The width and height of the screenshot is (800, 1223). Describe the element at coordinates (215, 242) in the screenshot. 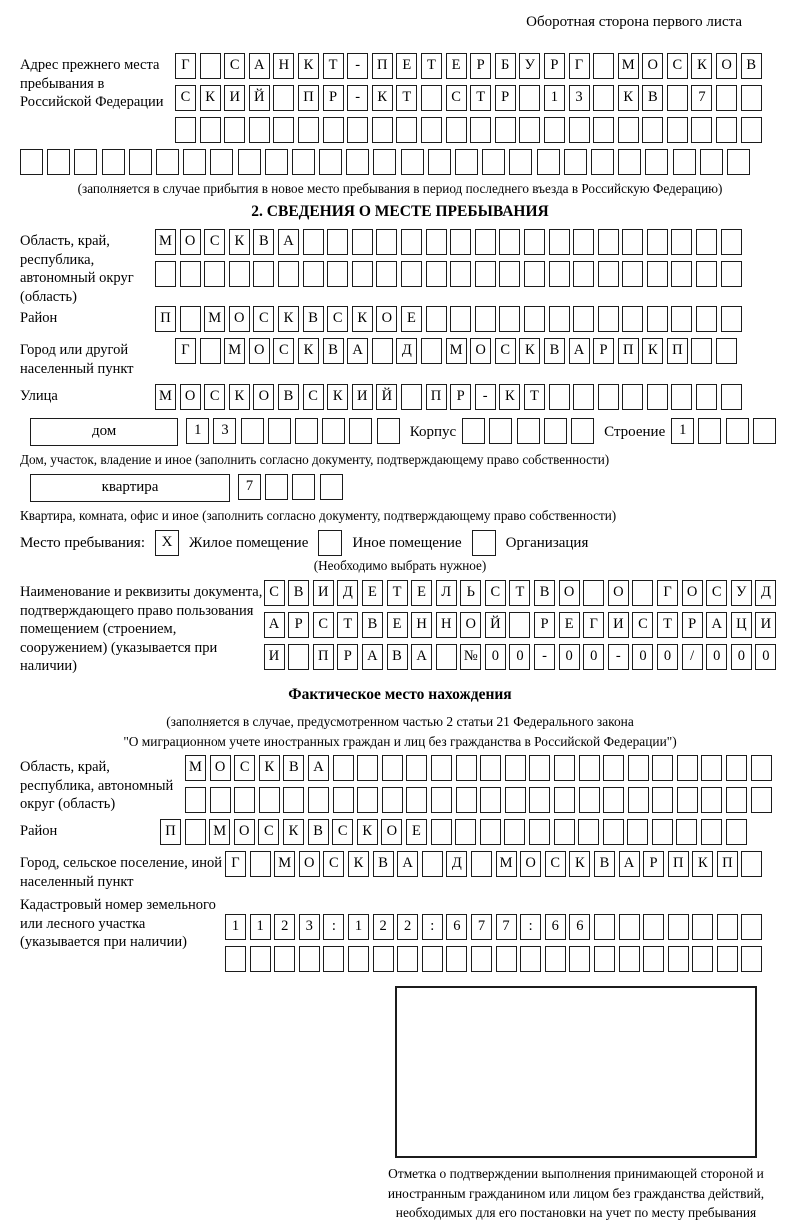

I see `char-cell: С` at that location.